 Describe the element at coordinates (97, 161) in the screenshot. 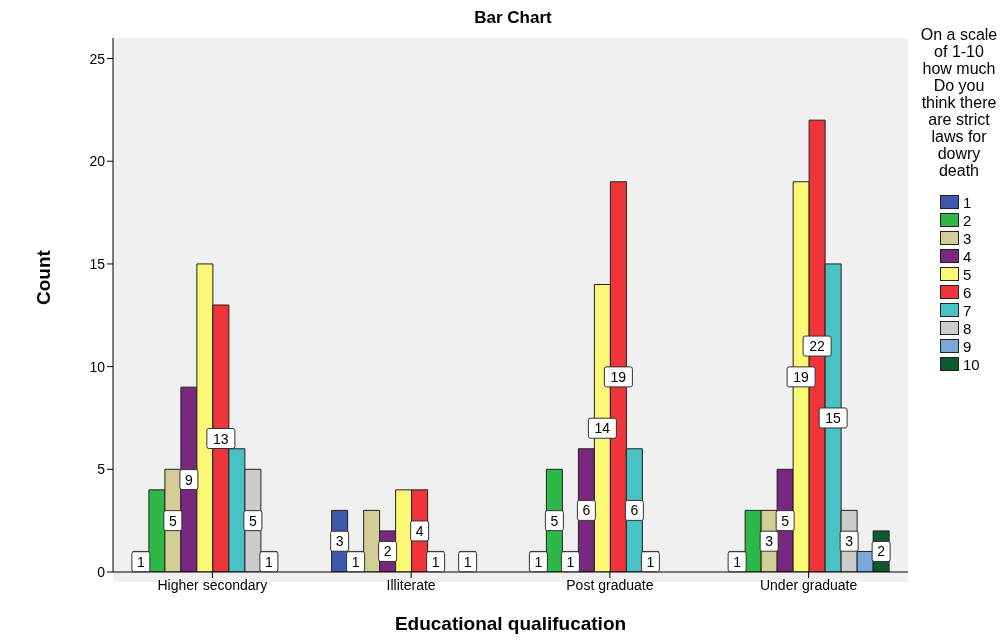

I see `y-tick-label: 20` at that location.